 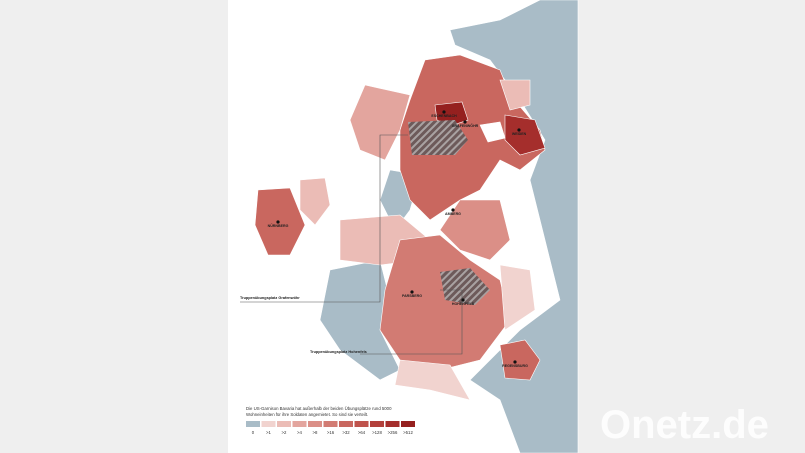 I want to click on legend-label: >1, so click(x=269, y=432).